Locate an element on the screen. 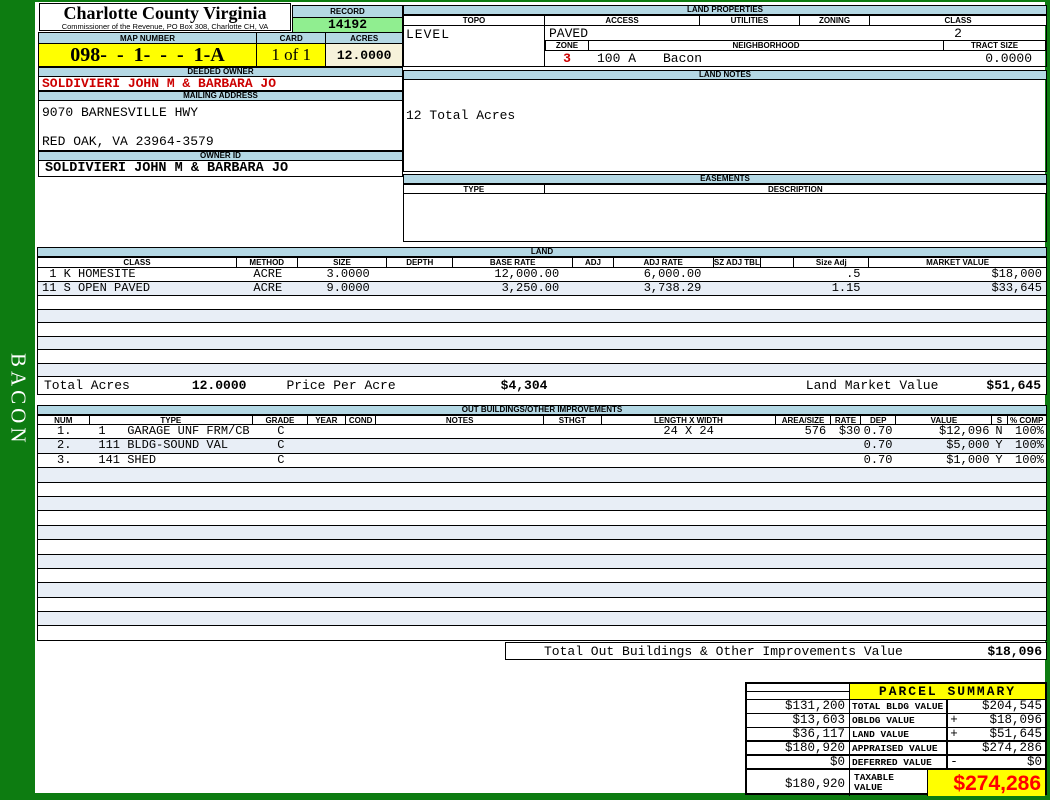  taxable-value-label: TAXABLE VALUE is located at coordinates (889, 783).